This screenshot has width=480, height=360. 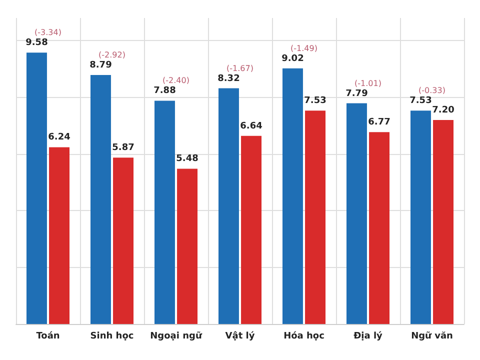 What do you see at coordinates (37, 43) in the screenshot?
I see `data-label: 9.58` at bounding box center [37, 43].